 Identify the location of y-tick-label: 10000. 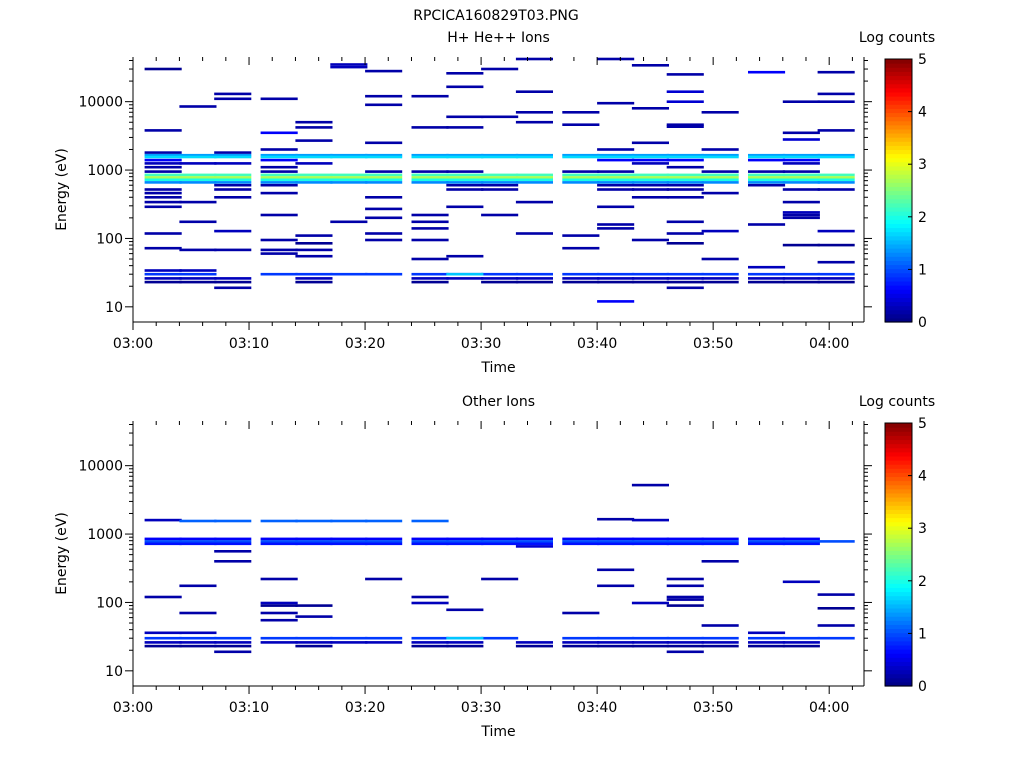
(100, 467).